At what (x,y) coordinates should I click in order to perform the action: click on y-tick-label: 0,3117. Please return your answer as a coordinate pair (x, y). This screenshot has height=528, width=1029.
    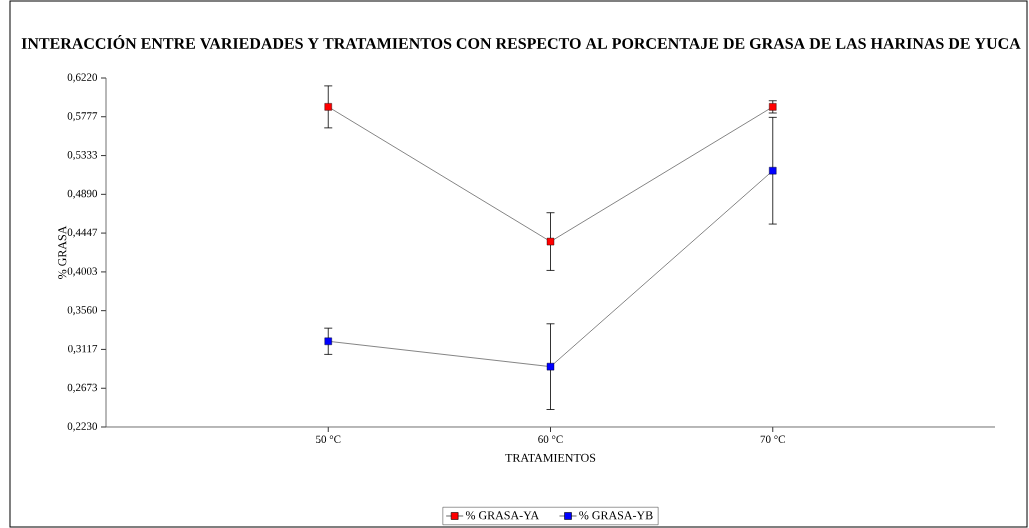
    Looking at the image, I should click on (83, 349).